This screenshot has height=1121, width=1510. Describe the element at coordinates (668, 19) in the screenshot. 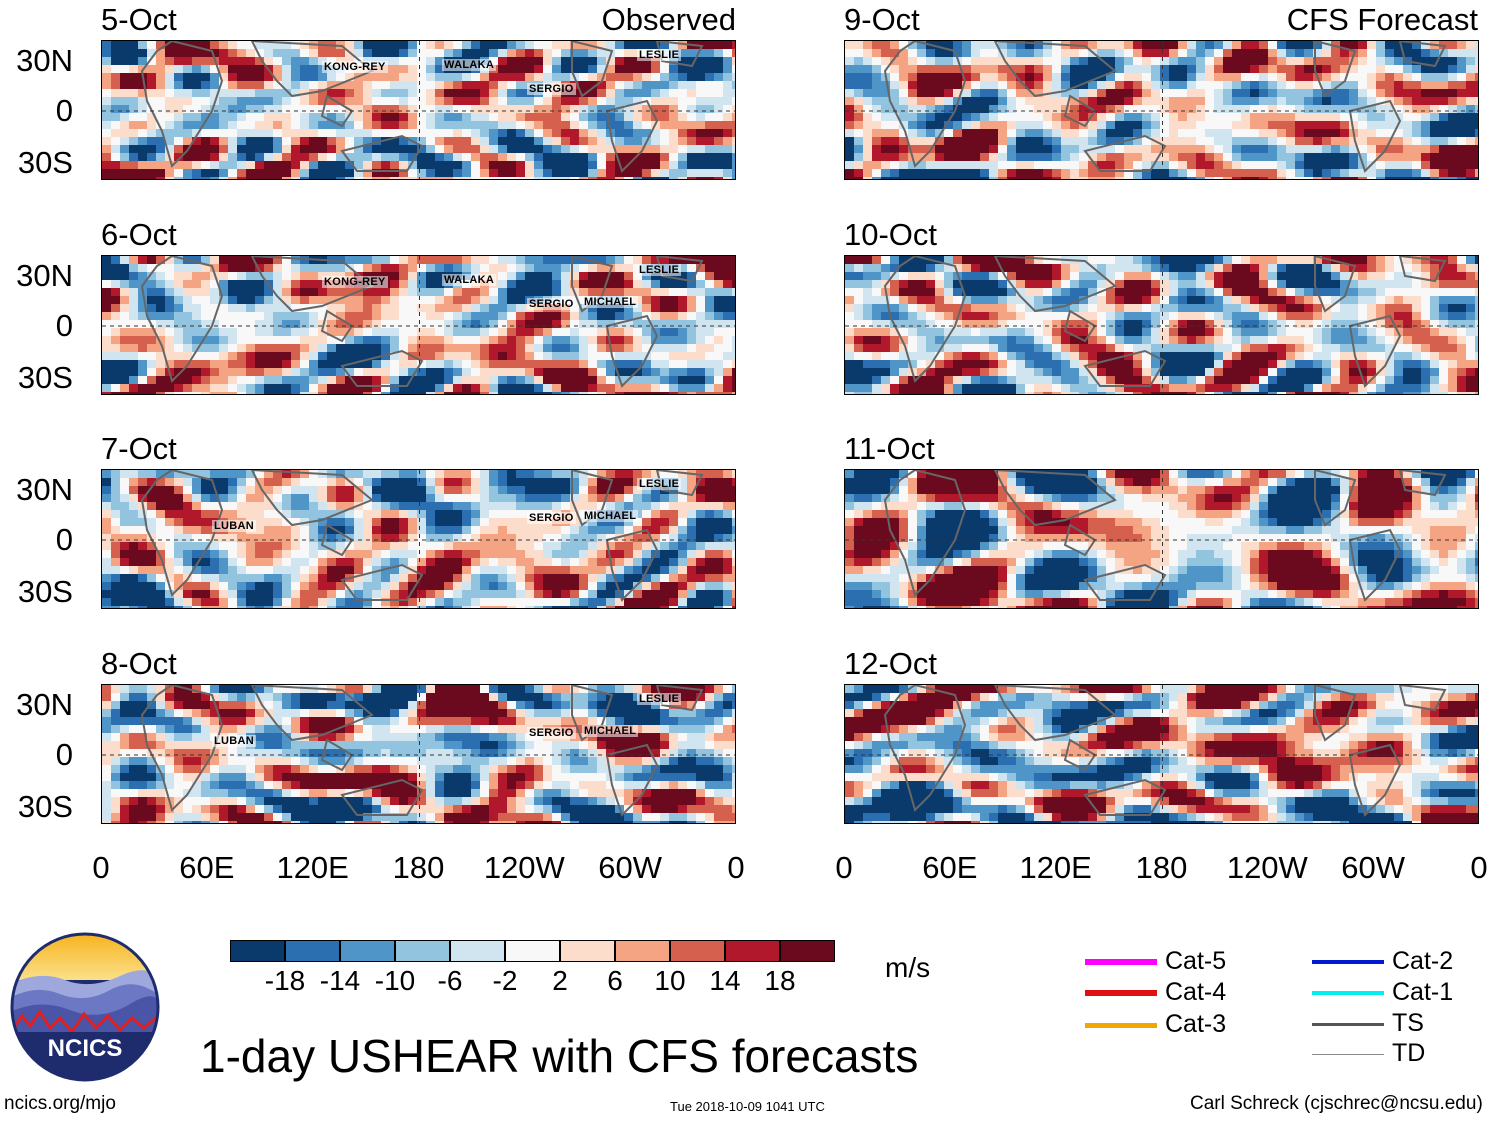

I see `observed-header: Observed` at that location.